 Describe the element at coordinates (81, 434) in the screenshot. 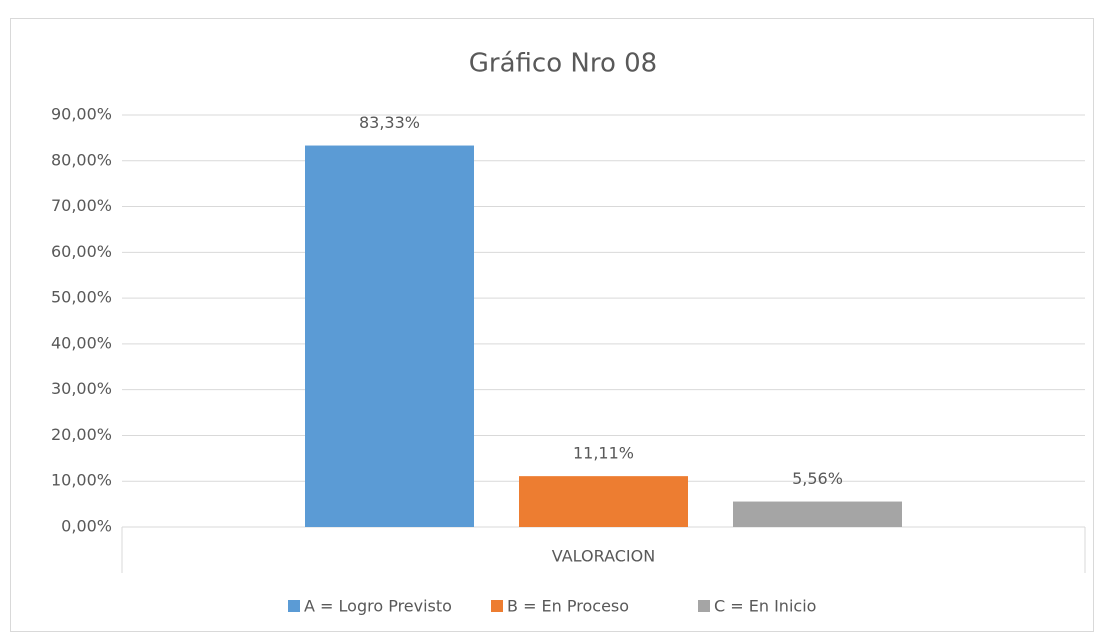

I see `y-tick-label: 20,00%` at that location.